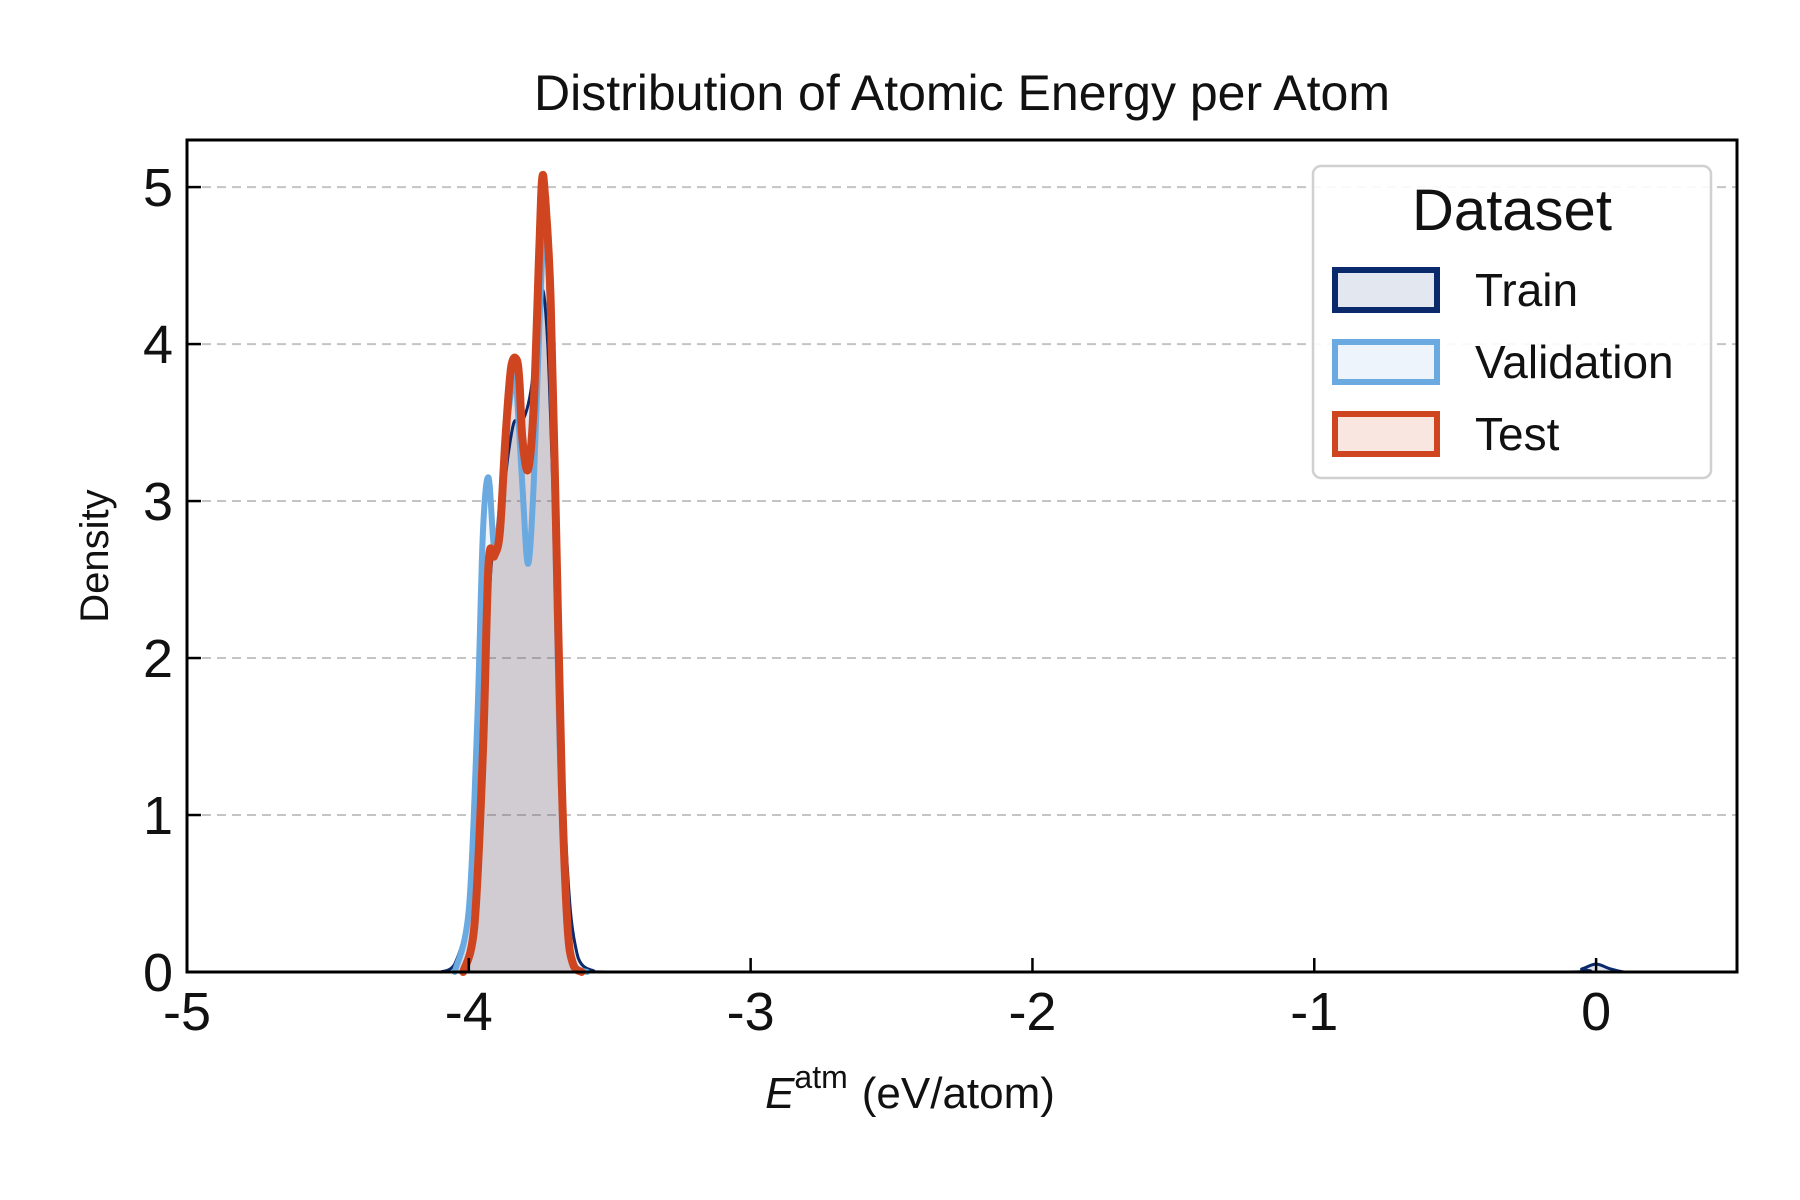  Describe the element at coordinates (962, 93) in the screenshot. I see `chart-title: Distribution of Atomic Energy per Atom` at that location.